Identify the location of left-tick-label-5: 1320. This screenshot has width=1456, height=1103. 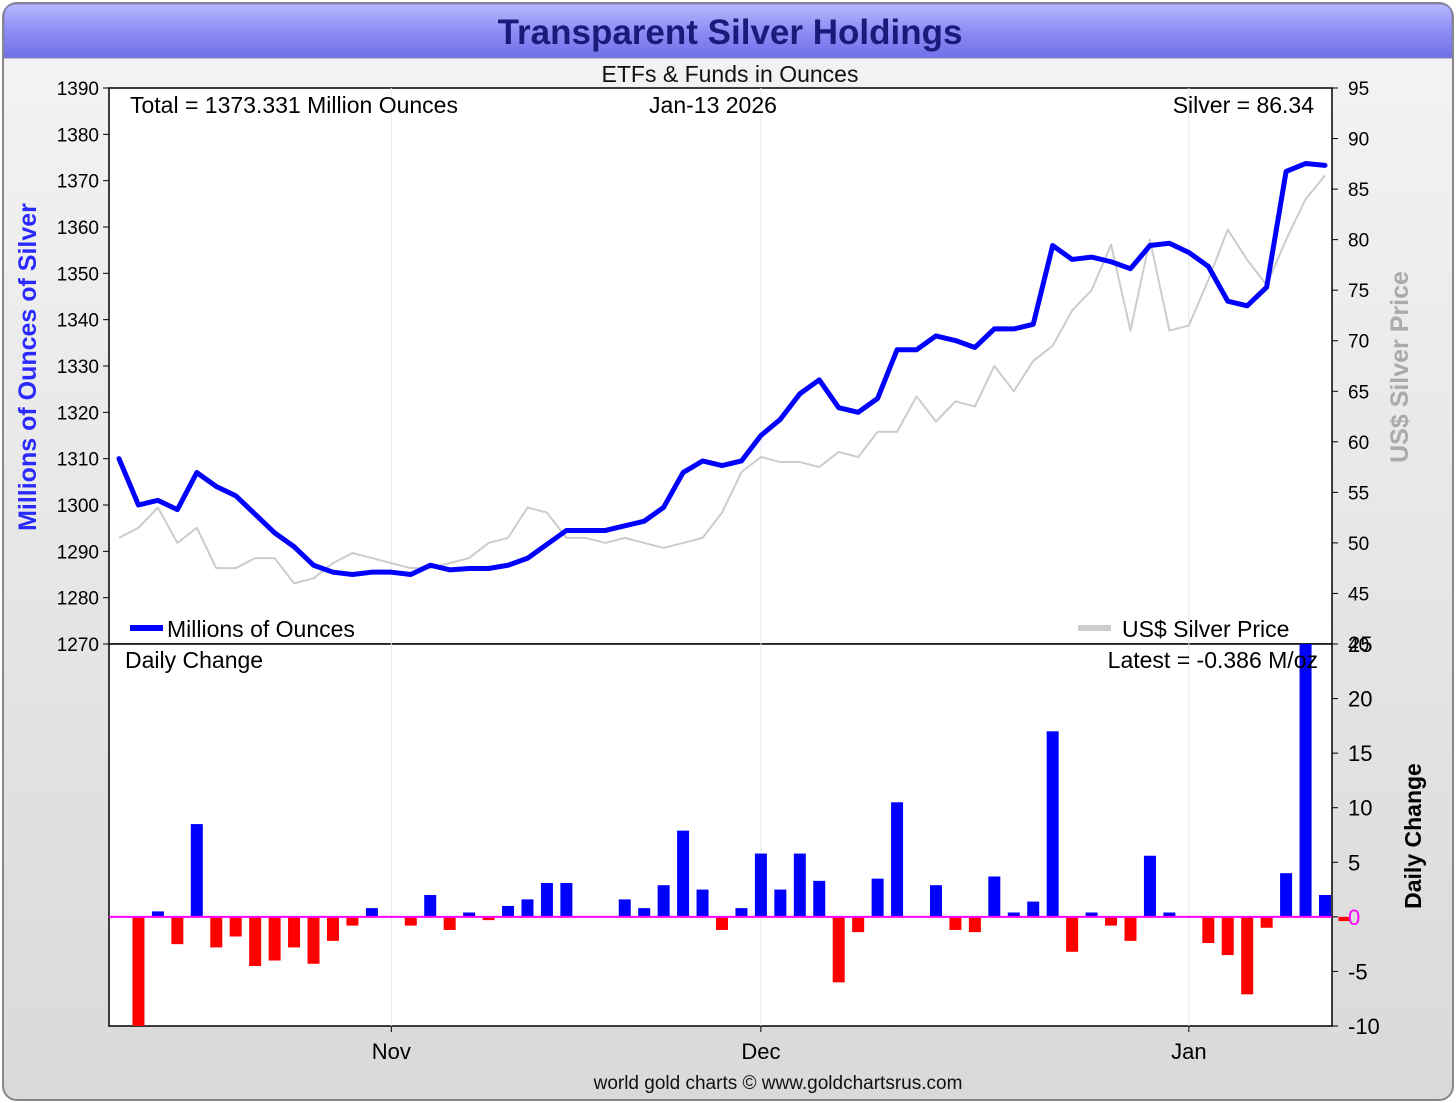
(78, 413).